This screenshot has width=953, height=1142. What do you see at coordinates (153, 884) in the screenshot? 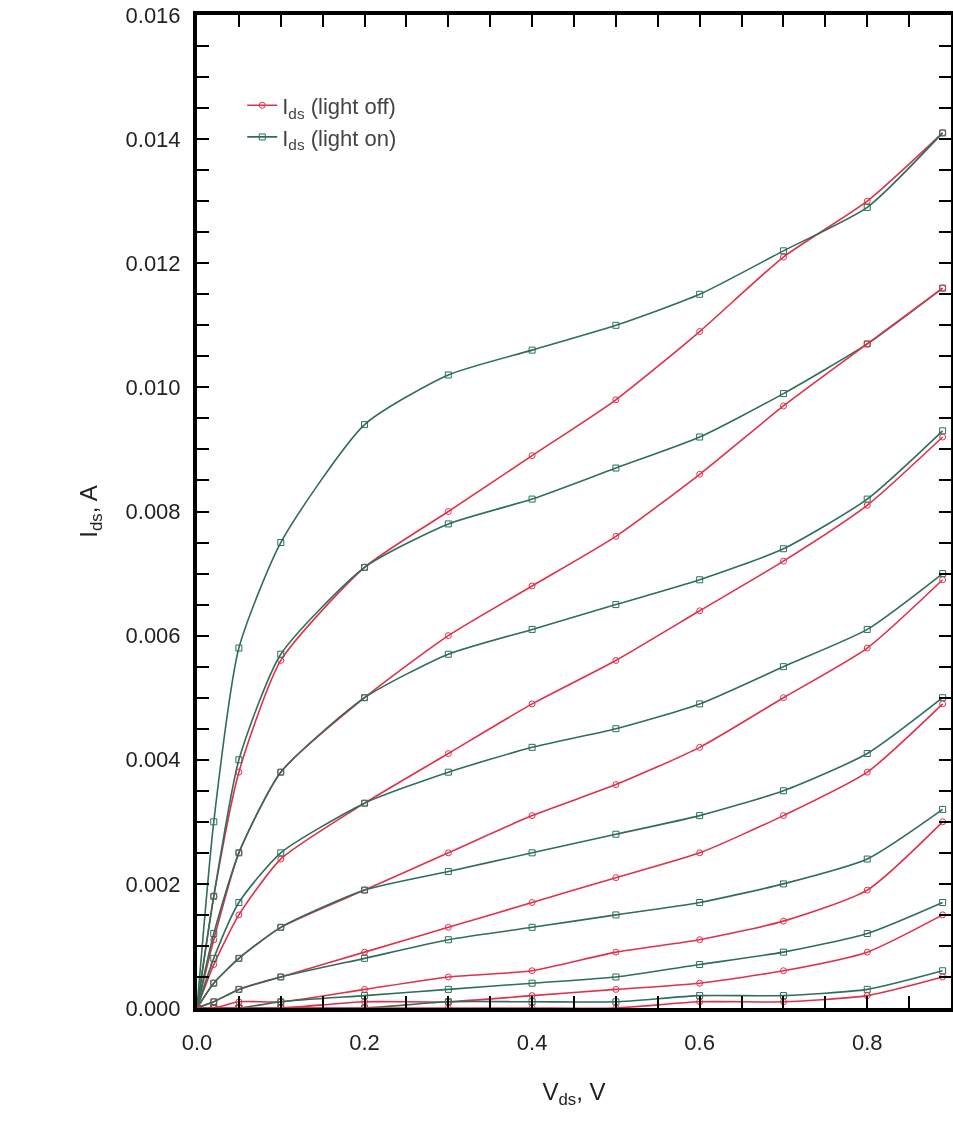
I see `y-tick-label: 0.002` at bounding box center [153, 884].